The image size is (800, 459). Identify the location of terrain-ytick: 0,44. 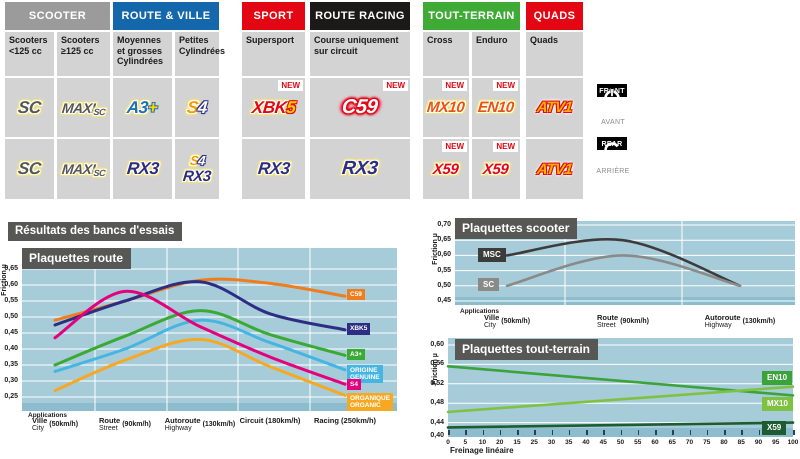
(437, 422).